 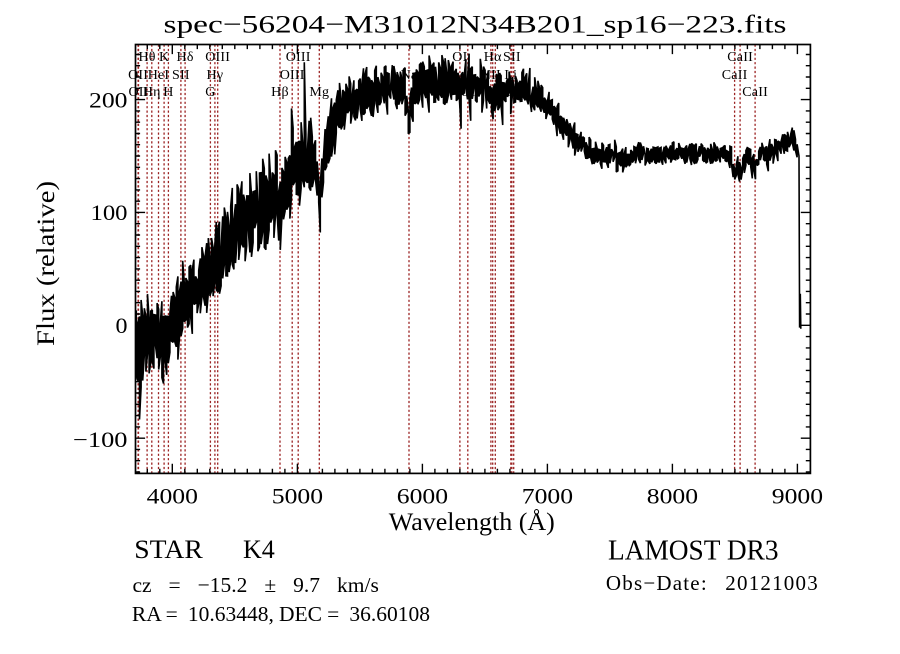 I want to click on svg-text: 9000, so click(x=797, y=496).